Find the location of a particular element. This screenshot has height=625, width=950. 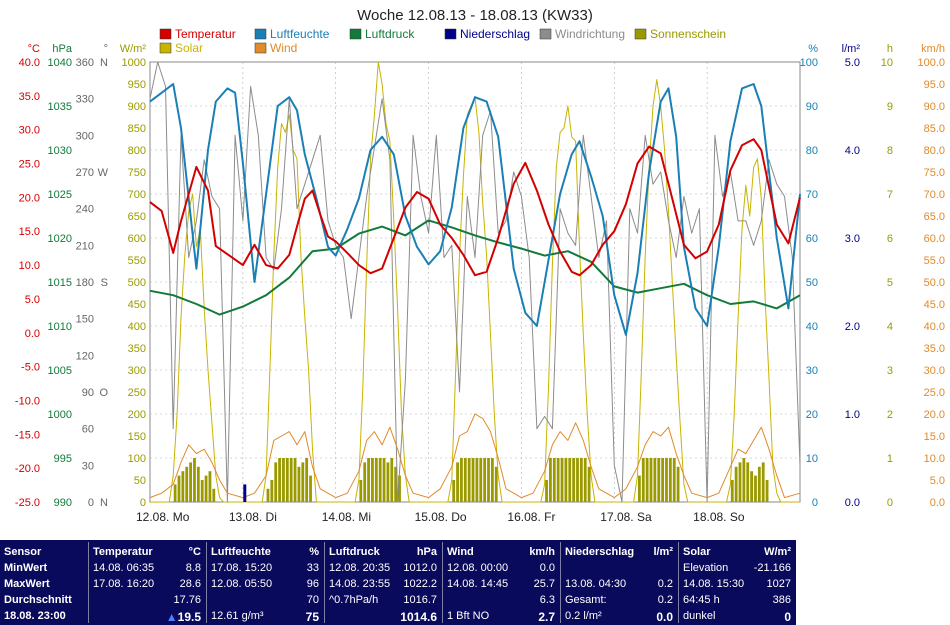

x-tick-label: 12.08. Mo is located at coordinates (163, 517).